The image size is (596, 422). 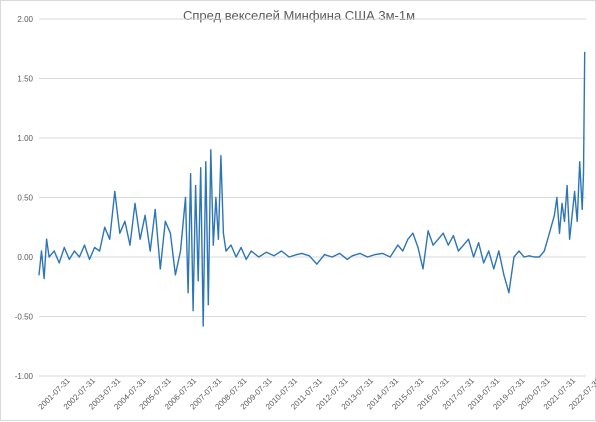 I want to click on y-tick-label: -1.00, so click(x=24, y=376).